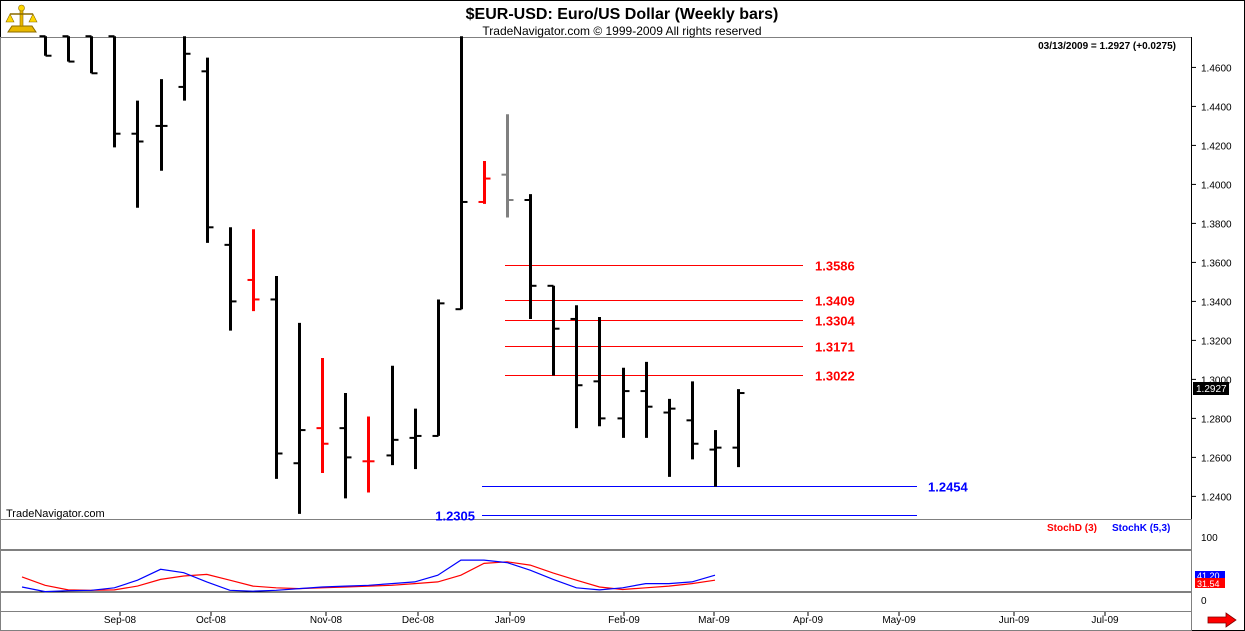  What do you see at coordinates (948, 487) in the screenshot?
I see `level-label: 1.2454` at bounding box center [948, 487].